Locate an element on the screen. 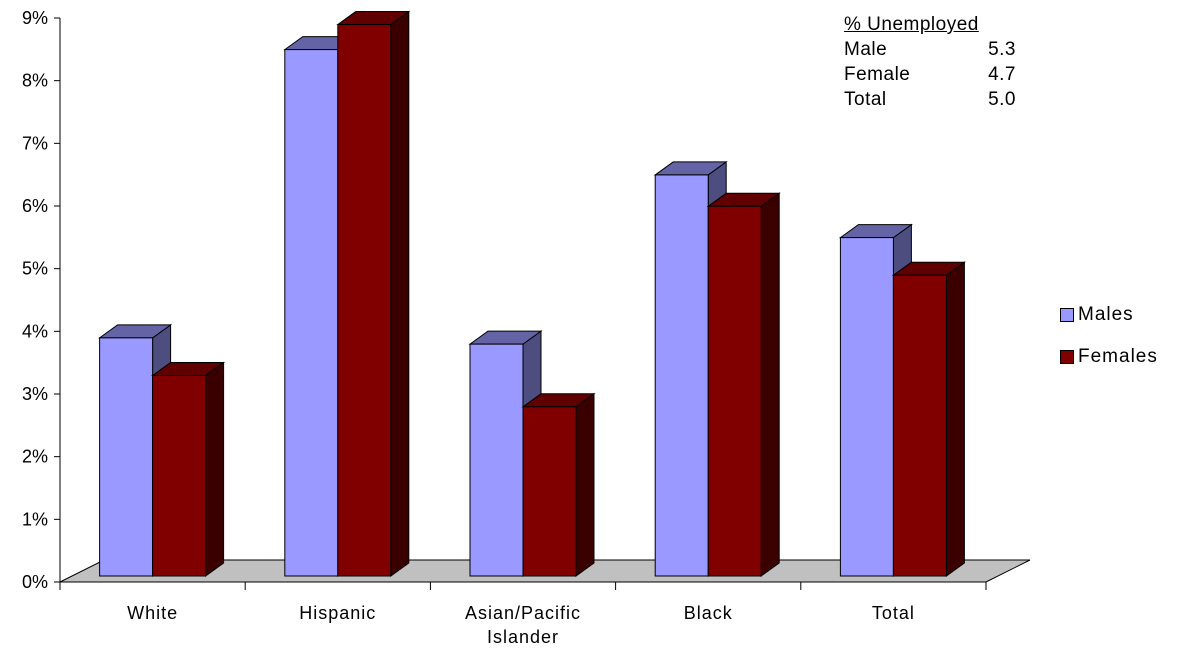 The image size is (1184, 648). summary-row-total: Total 5.0 is located at coordinates (930, 99).